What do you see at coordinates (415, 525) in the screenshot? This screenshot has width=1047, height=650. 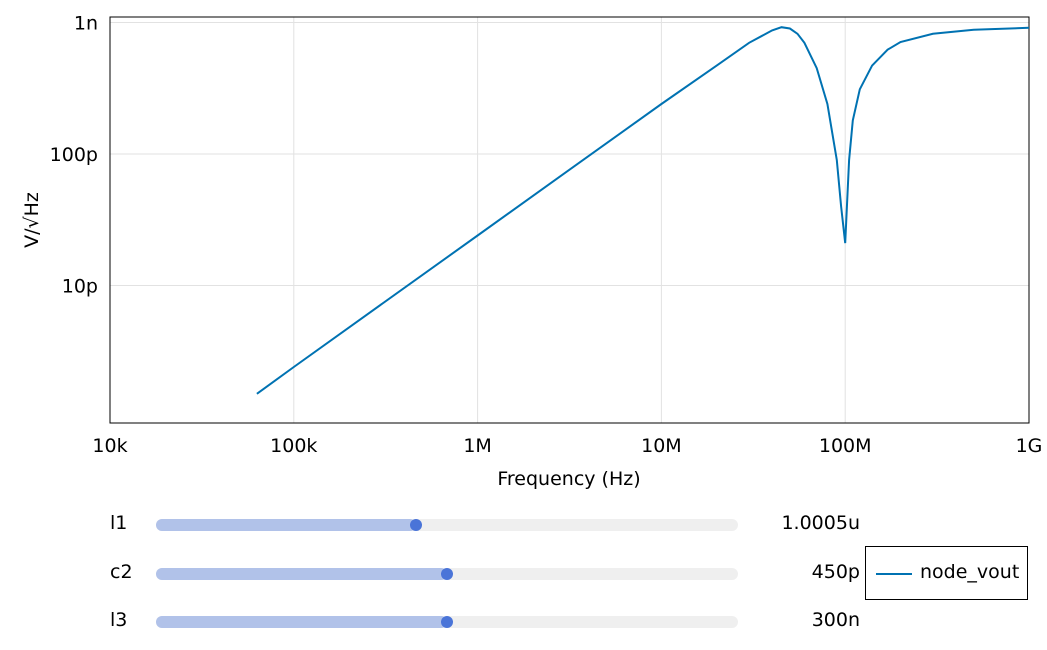 I see `slider-l1-knob` at bounding box center [415, 525].